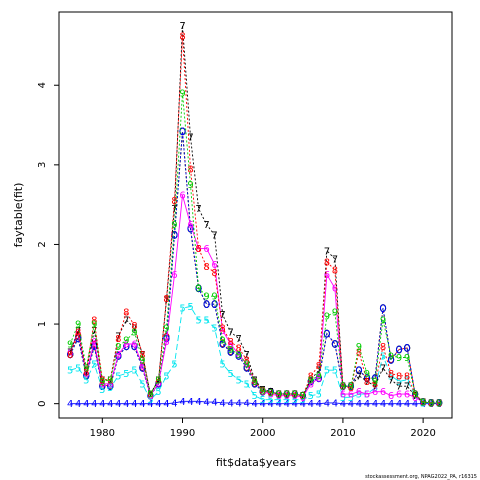  I want to click on y-tick-label: 1, so click(42, 324).